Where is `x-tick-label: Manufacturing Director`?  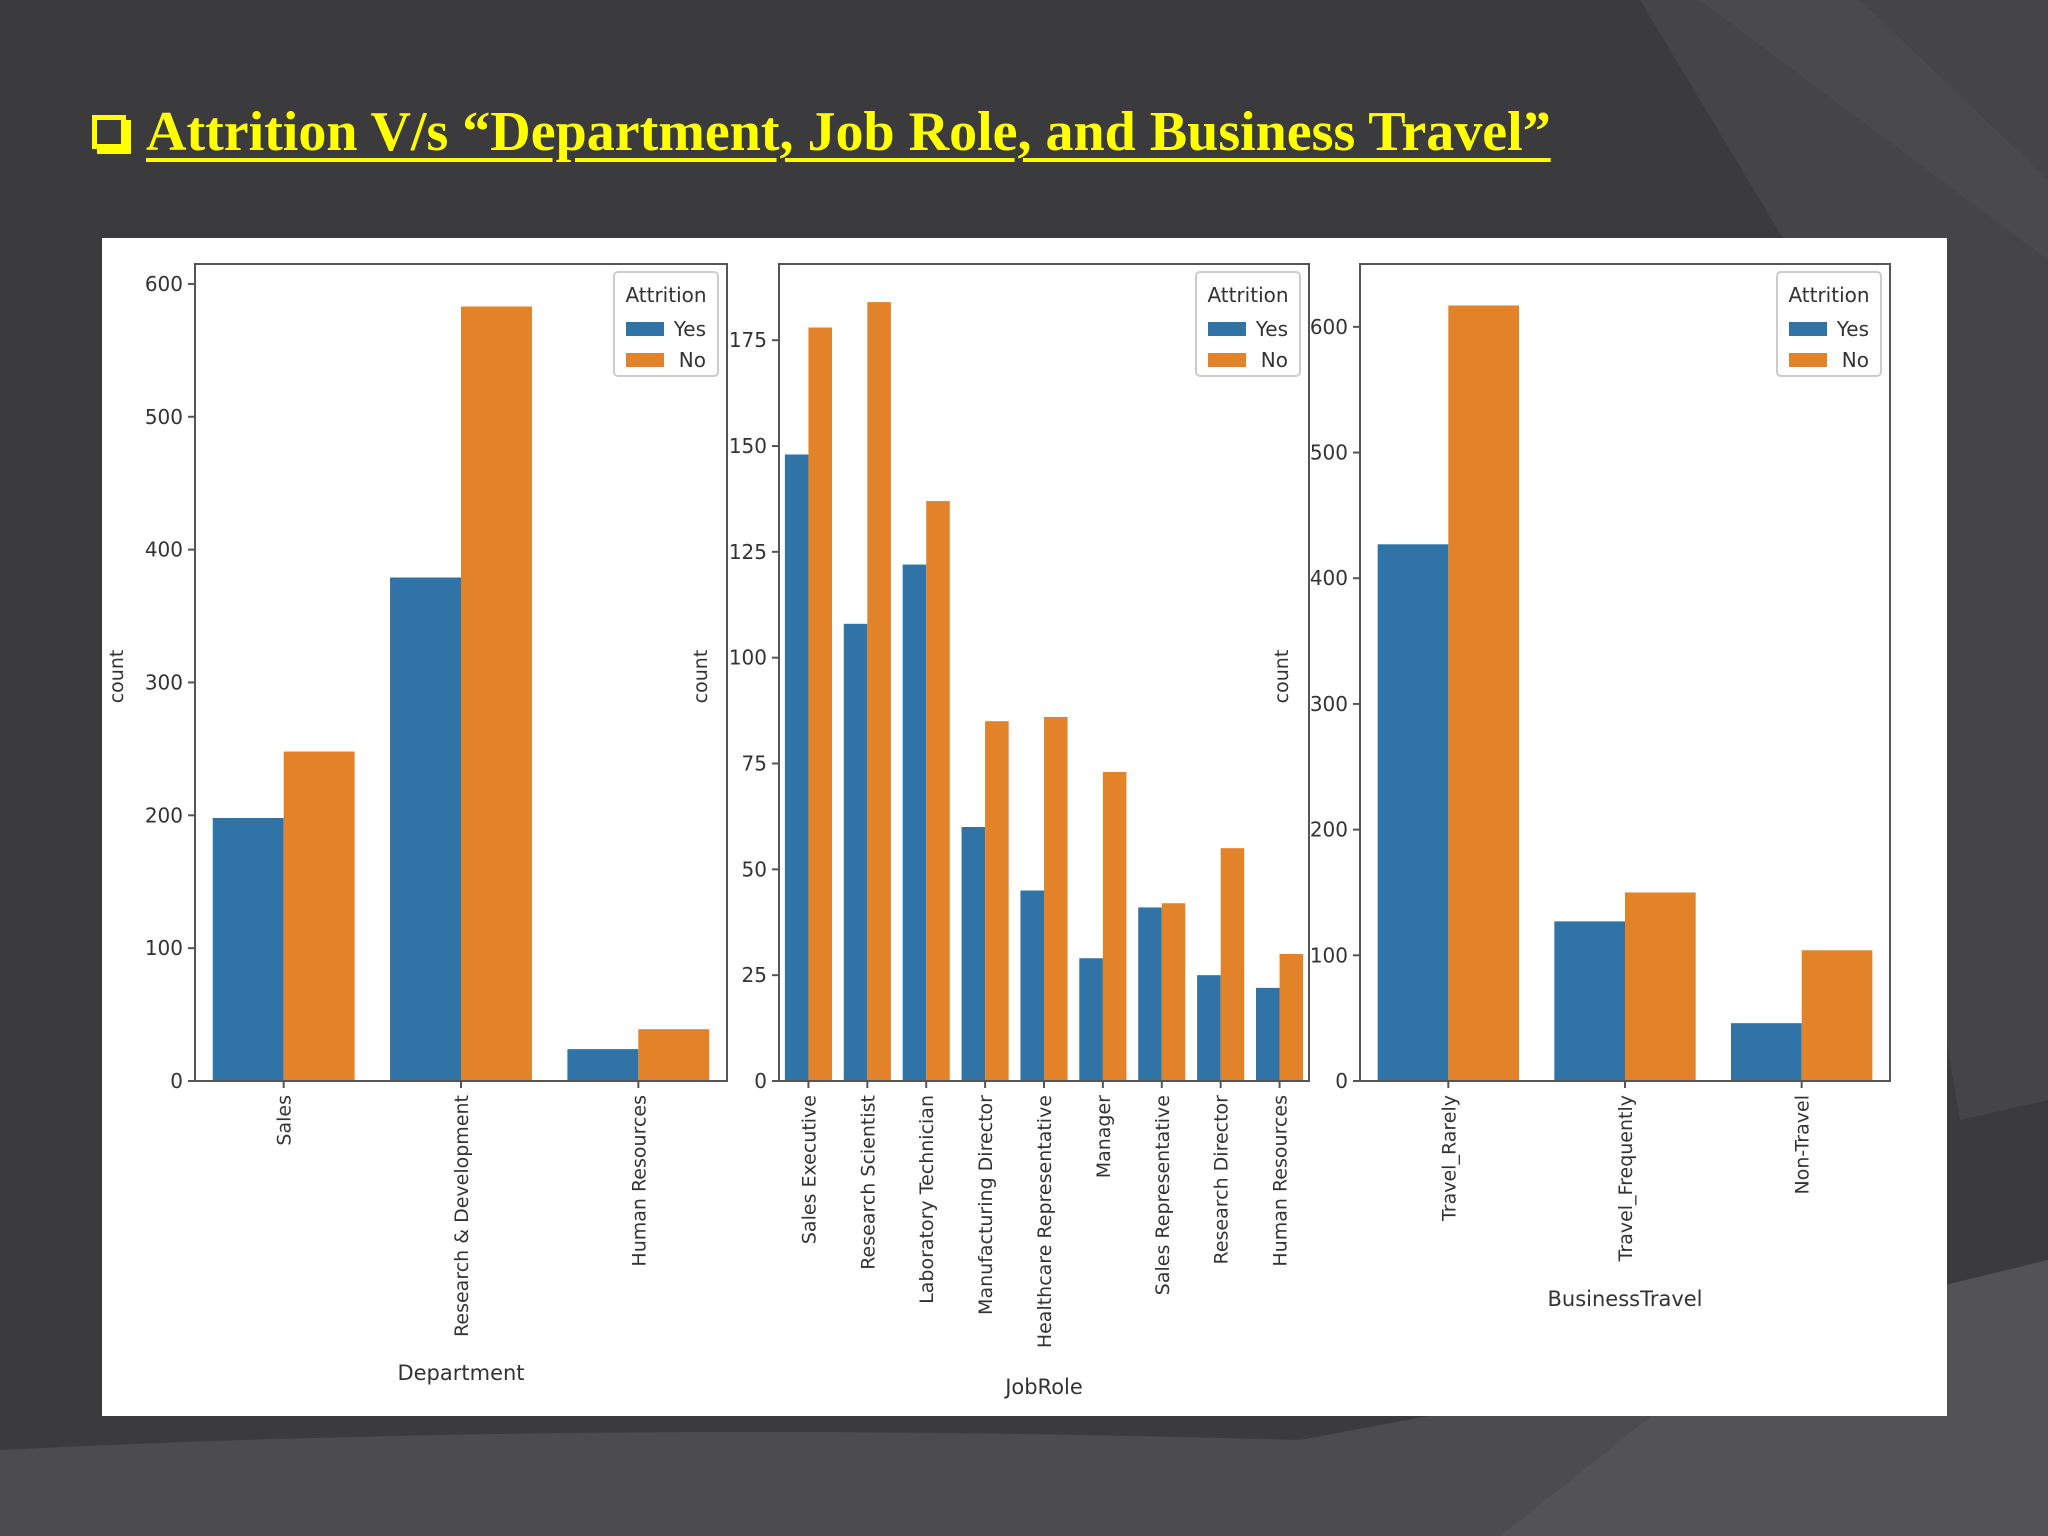
x-tick-label: Manufacturing Director is located at coordinates (986, 1205).